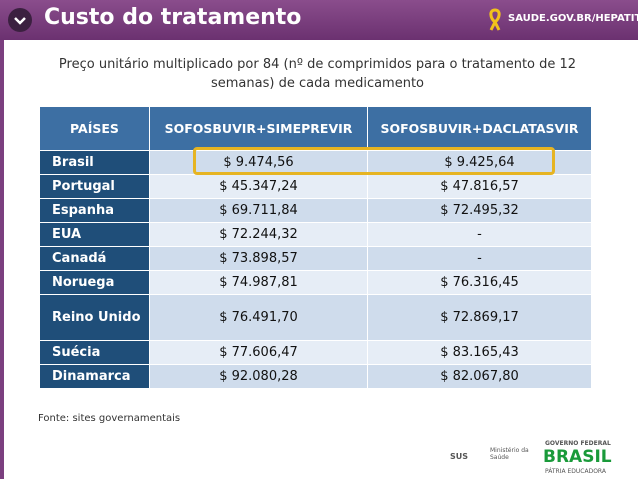  Describe the element at coordinates (480, 187) in the screenshot. I see `table-cell: $ 47.816,57` at that location.